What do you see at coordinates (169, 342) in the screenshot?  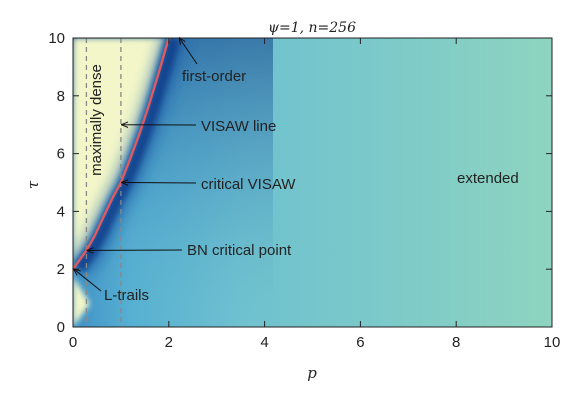 I see `x-tick-label-1: 2` at bounding box center [169, 342].